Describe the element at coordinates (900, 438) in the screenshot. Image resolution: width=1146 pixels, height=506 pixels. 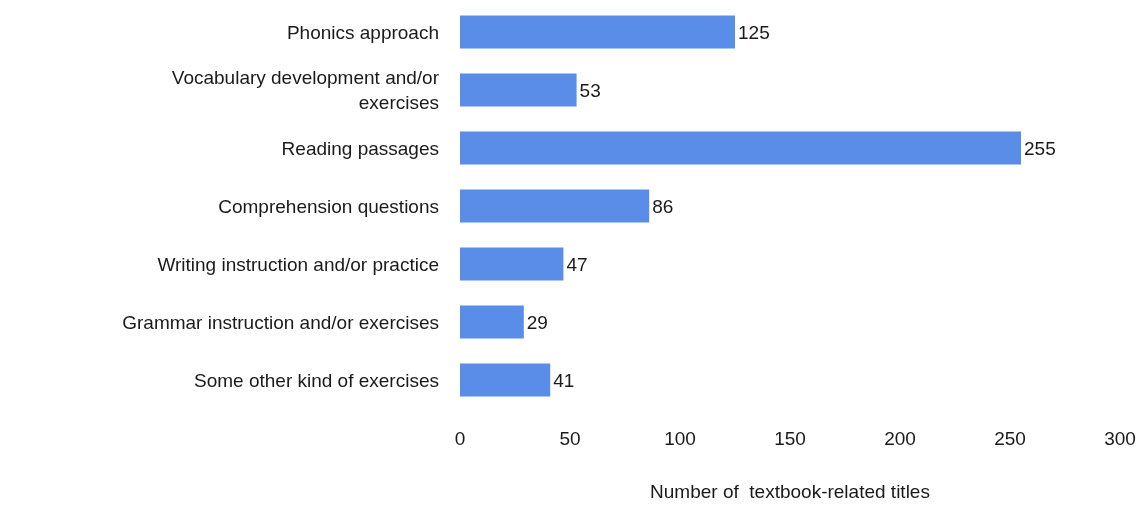
I see `x-tick-label: 200` at that location.